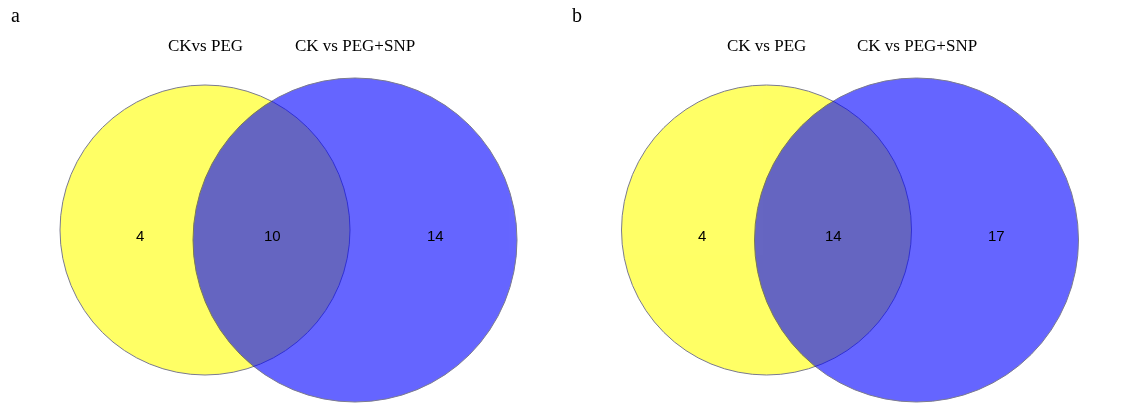  I want to click on text: a, so click(15, 15).